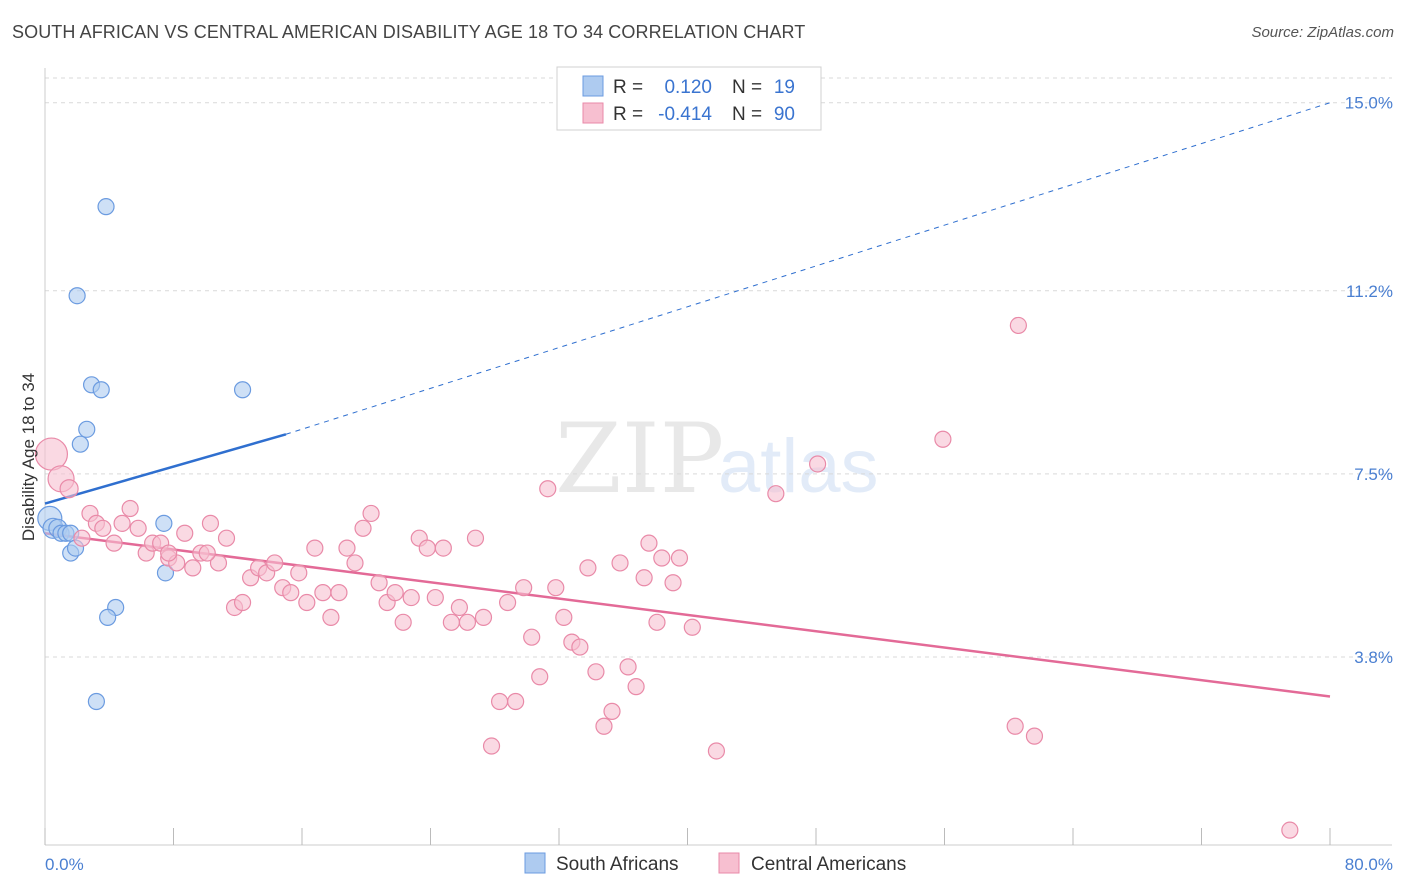 The height and width of the screenshot is (892, 1406). I want to click on watermark-atlas: atlas, so click(798, 466).